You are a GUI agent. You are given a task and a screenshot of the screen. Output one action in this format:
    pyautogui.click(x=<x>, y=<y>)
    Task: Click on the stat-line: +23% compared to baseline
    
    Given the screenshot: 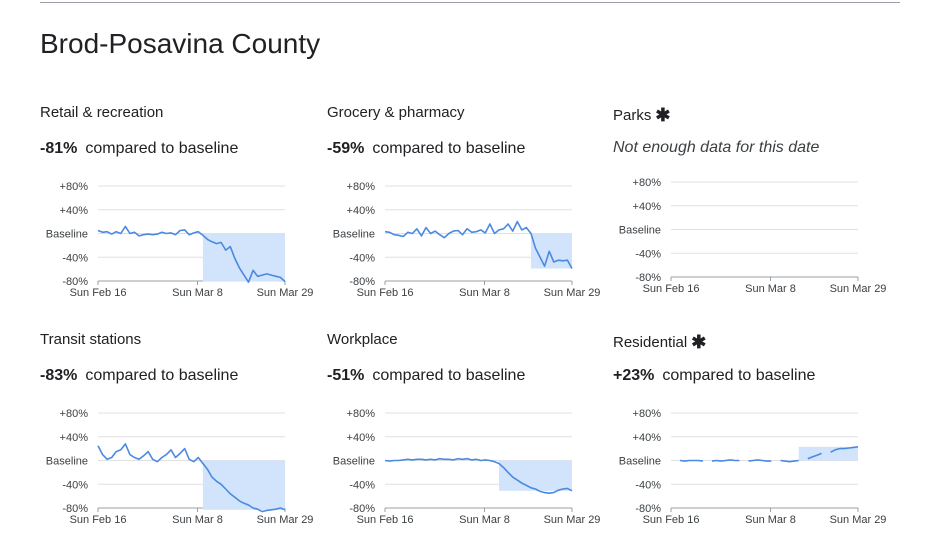 What is the action you would take?
    pyautogui.click(x=714, y=376)
    